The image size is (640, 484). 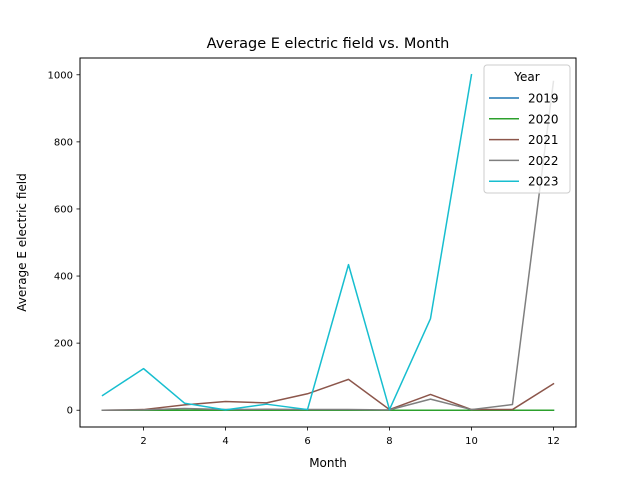 I want to click on y-tick-label: 200, so click(x=63, y=344).